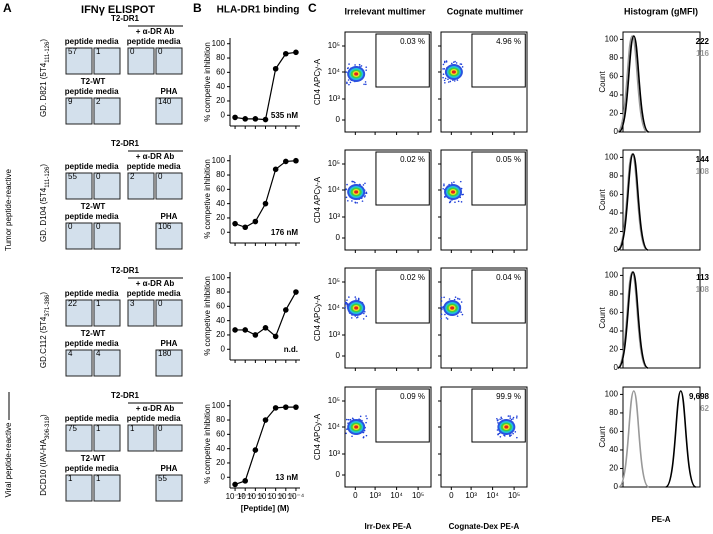 The width and height of the screenshot is (713, 534). Describe the element at coordinates (661, 11) in the screenshot. I see `column-title: Histogram (gMFI)` at that location.